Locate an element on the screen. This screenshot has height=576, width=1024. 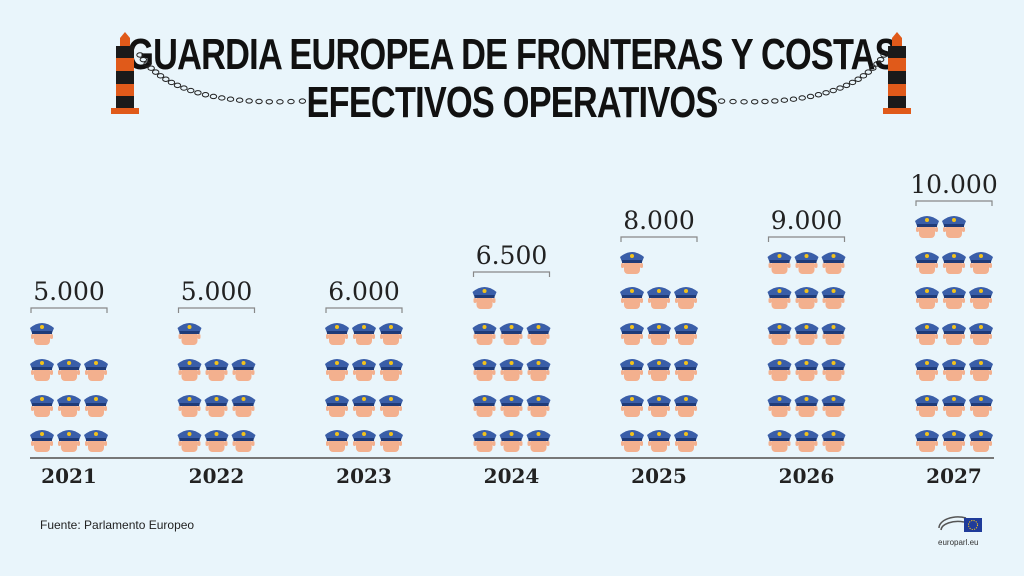
header-decoration is located at coordinates (511, 73).